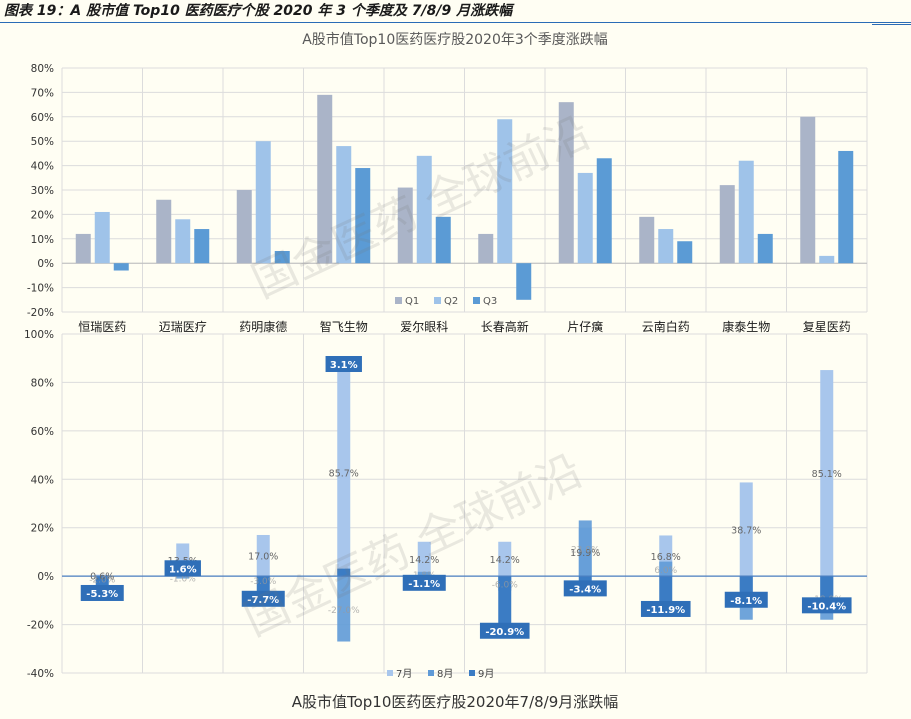 The image size is (911, 719). What do you see at coordinates (665, 571) in the screenshot?
I see `chart2-label-aug: 6.0%` at bounding box center [665, 571].